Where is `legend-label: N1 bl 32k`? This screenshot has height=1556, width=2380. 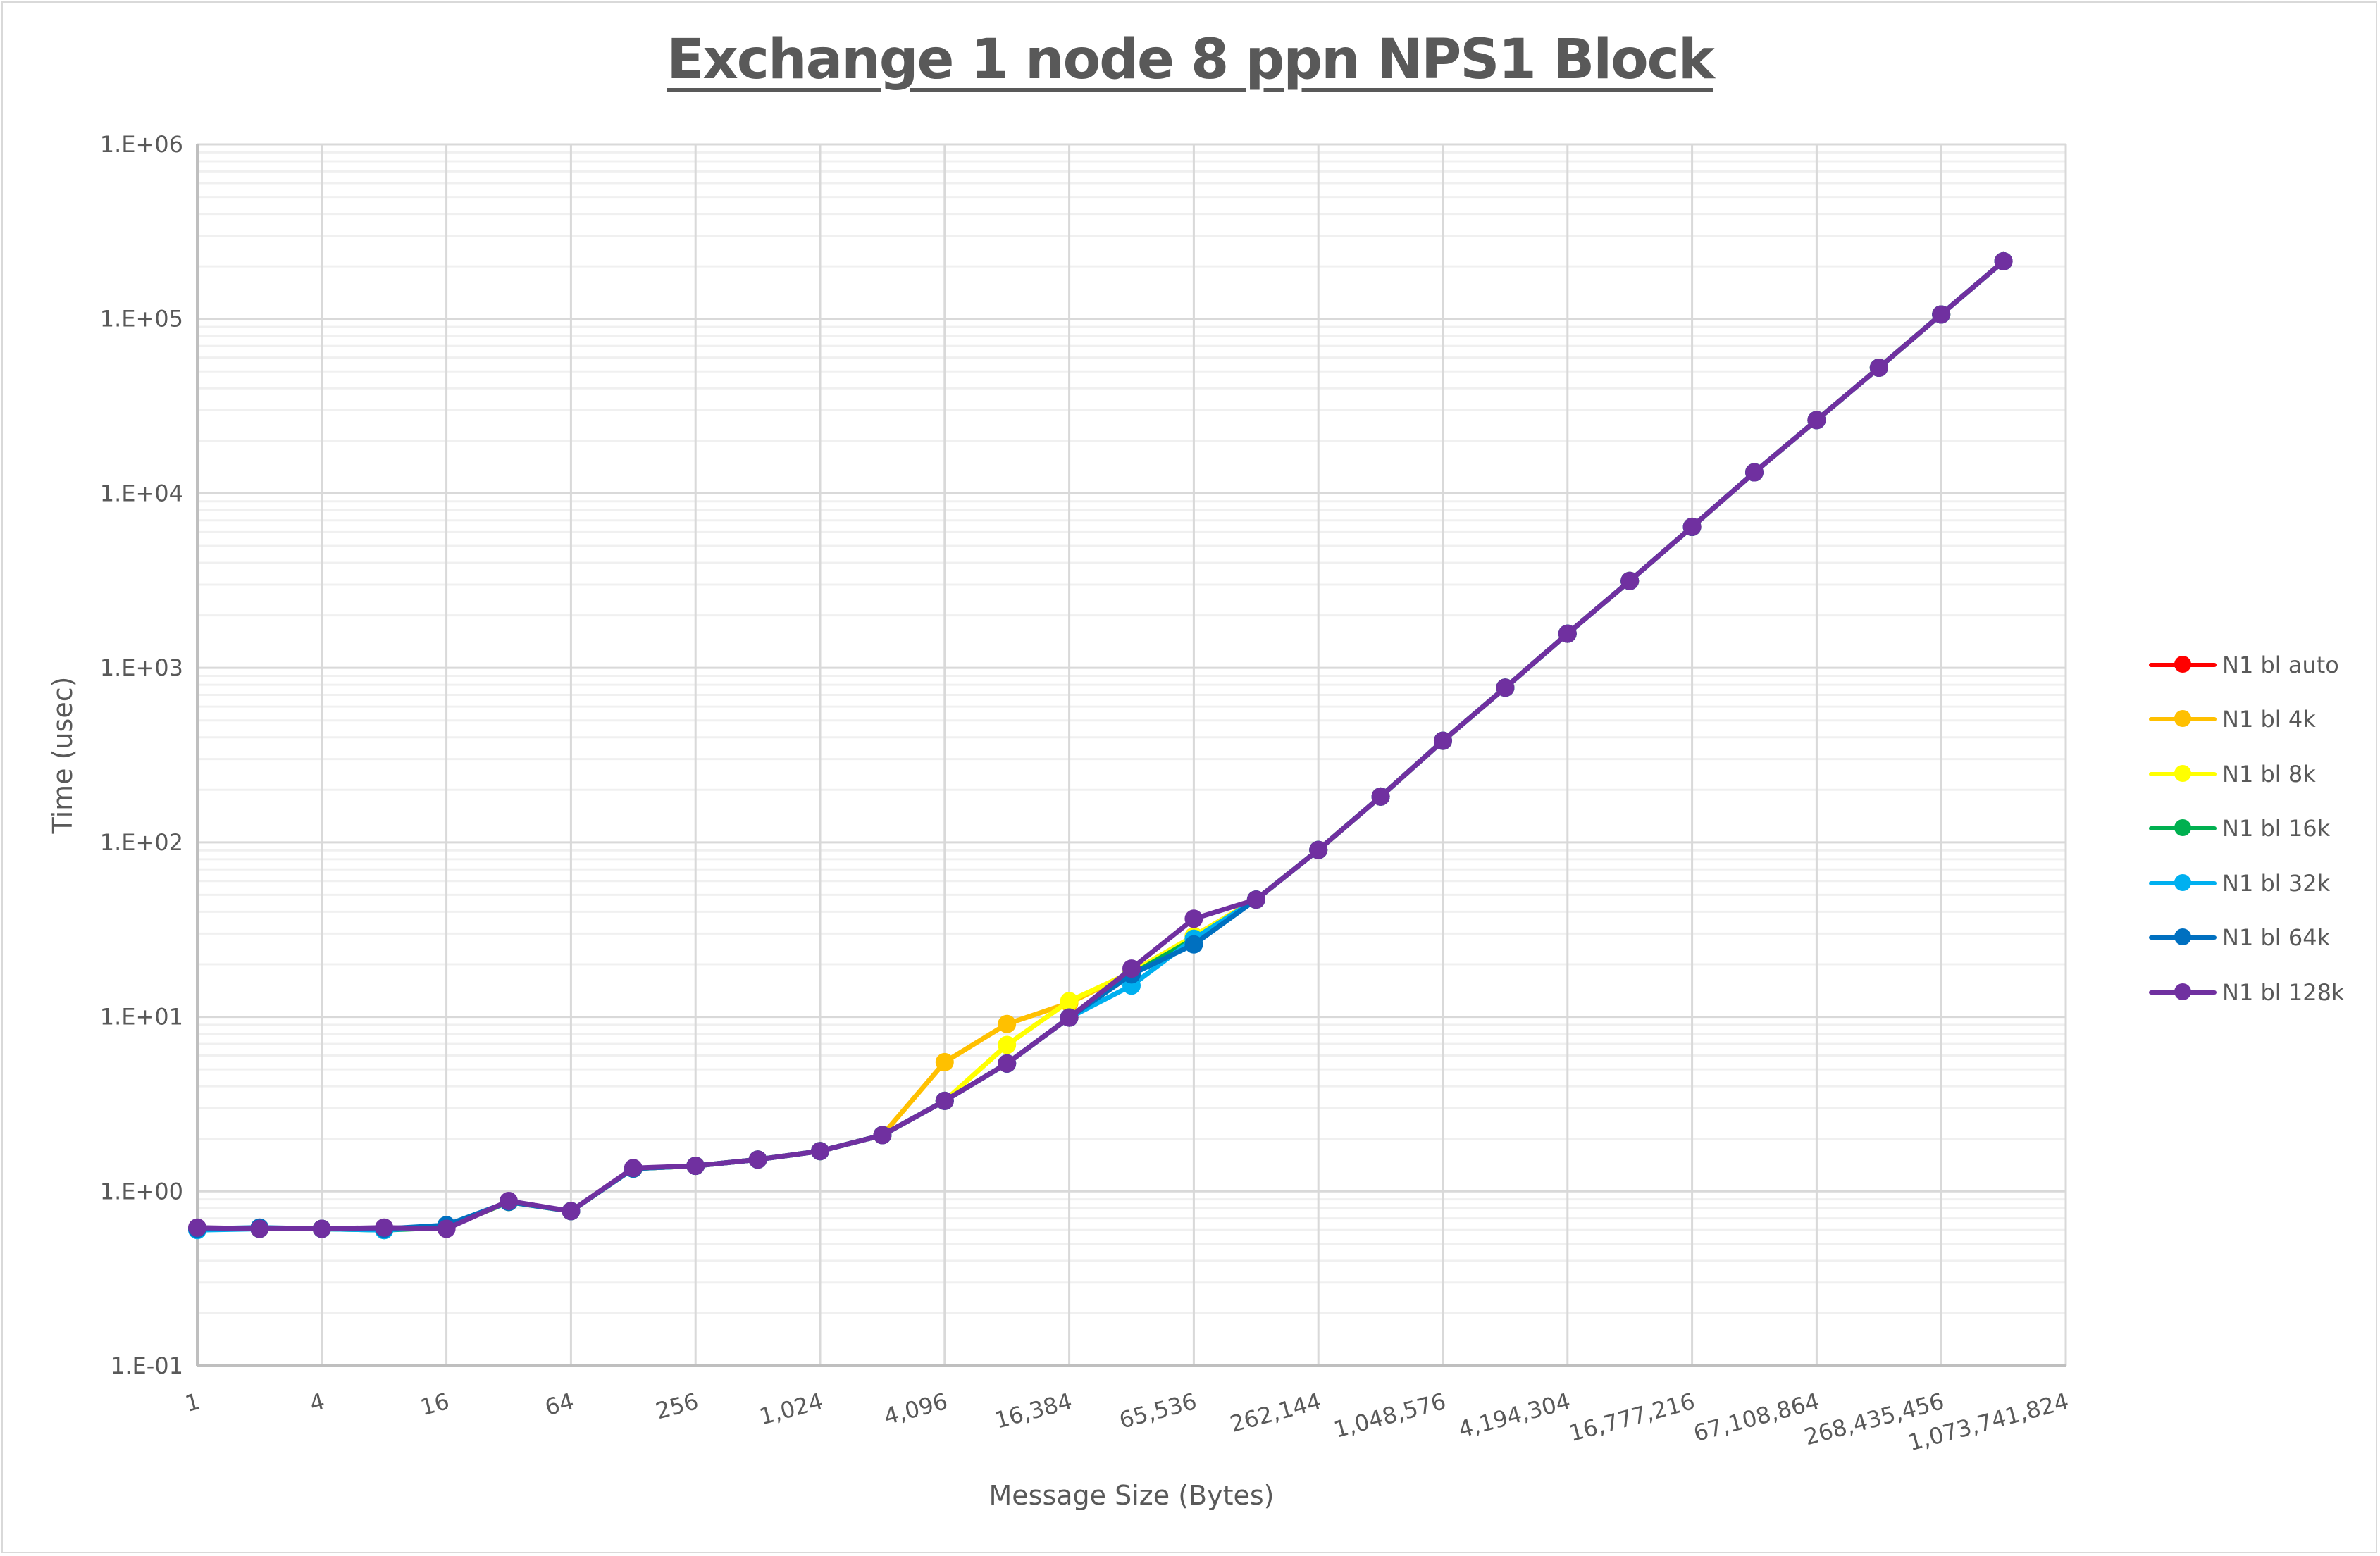 legend-label: N1 bl 32k is located at coordinates (2276, 883).